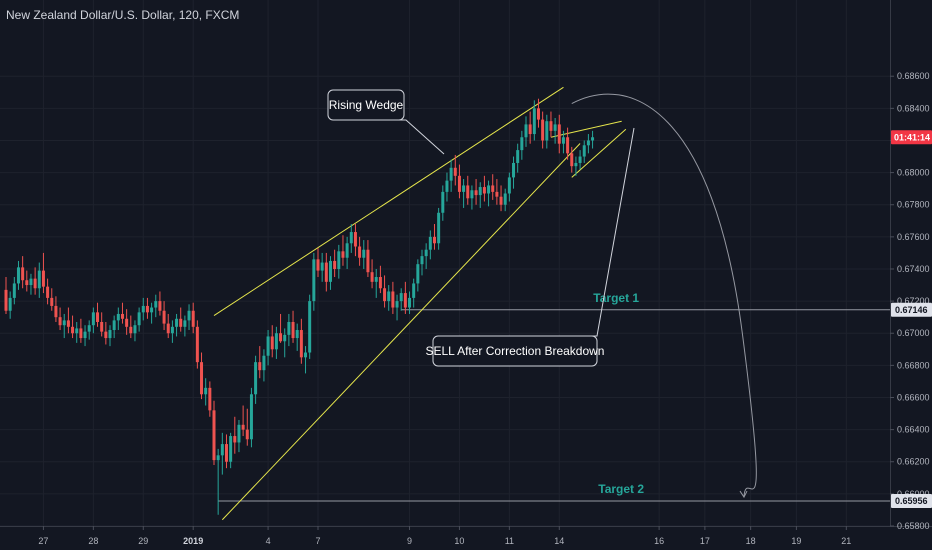 The image size is (932, 550). What do you see at coordinates (621, 489) in the screenshot?
I see `target-level-label: Target 2` at bounding box center [621, 489].